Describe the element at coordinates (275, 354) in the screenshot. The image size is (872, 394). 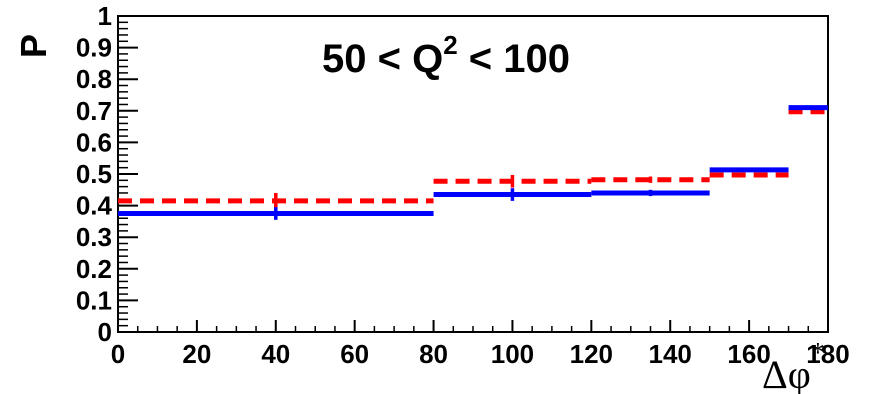
I see `x-tick-label: 40` at that location.